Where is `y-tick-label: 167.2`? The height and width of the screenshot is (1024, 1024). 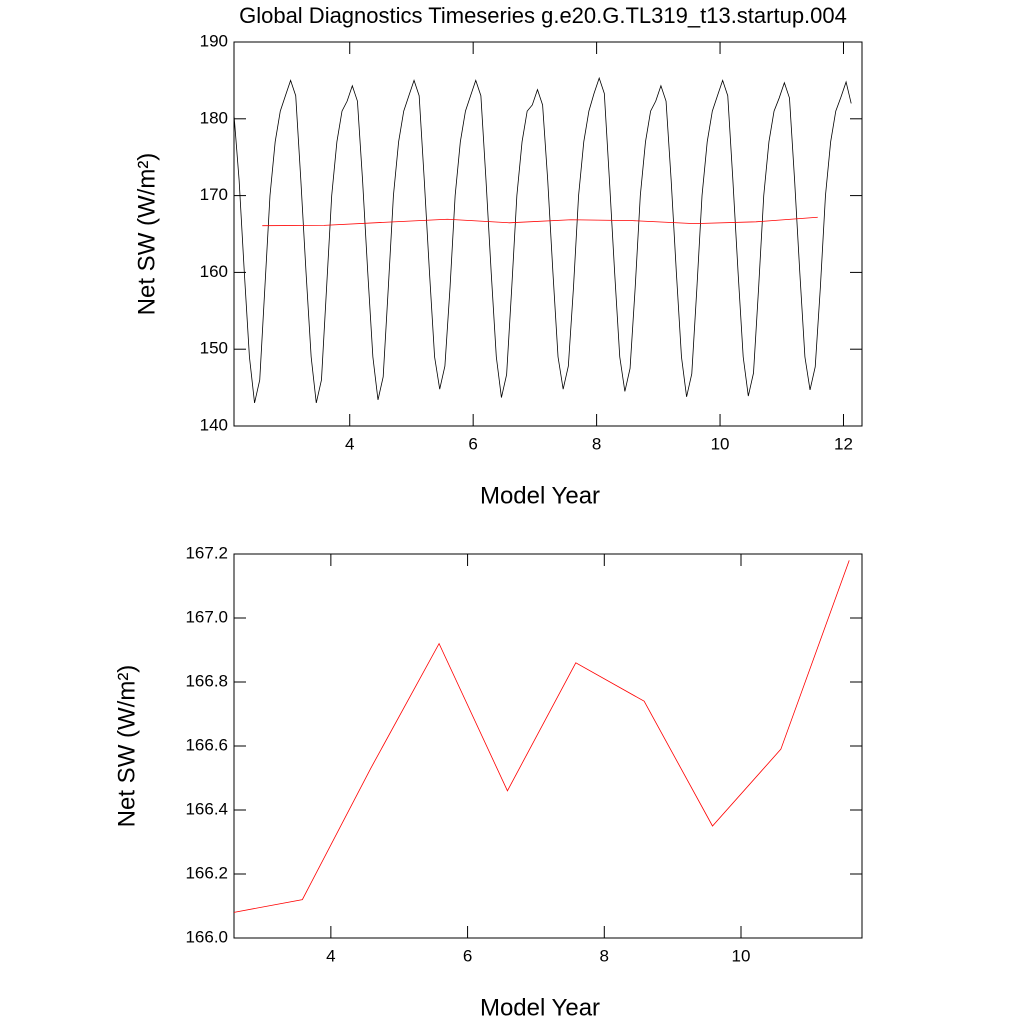
y-tick-label: 167.2 is located at coordinates (206, 552).